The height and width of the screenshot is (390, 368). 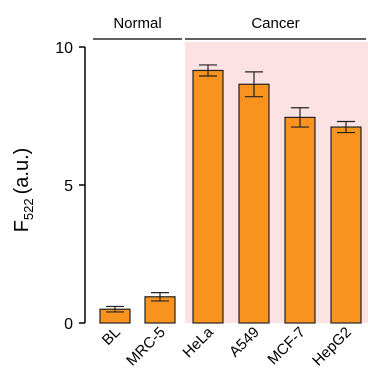 What do you see at coordinates (332, 347) in the screenshot?
I see `x-tick-label-hepg2: HepG2` at bounding box center [332, 347].